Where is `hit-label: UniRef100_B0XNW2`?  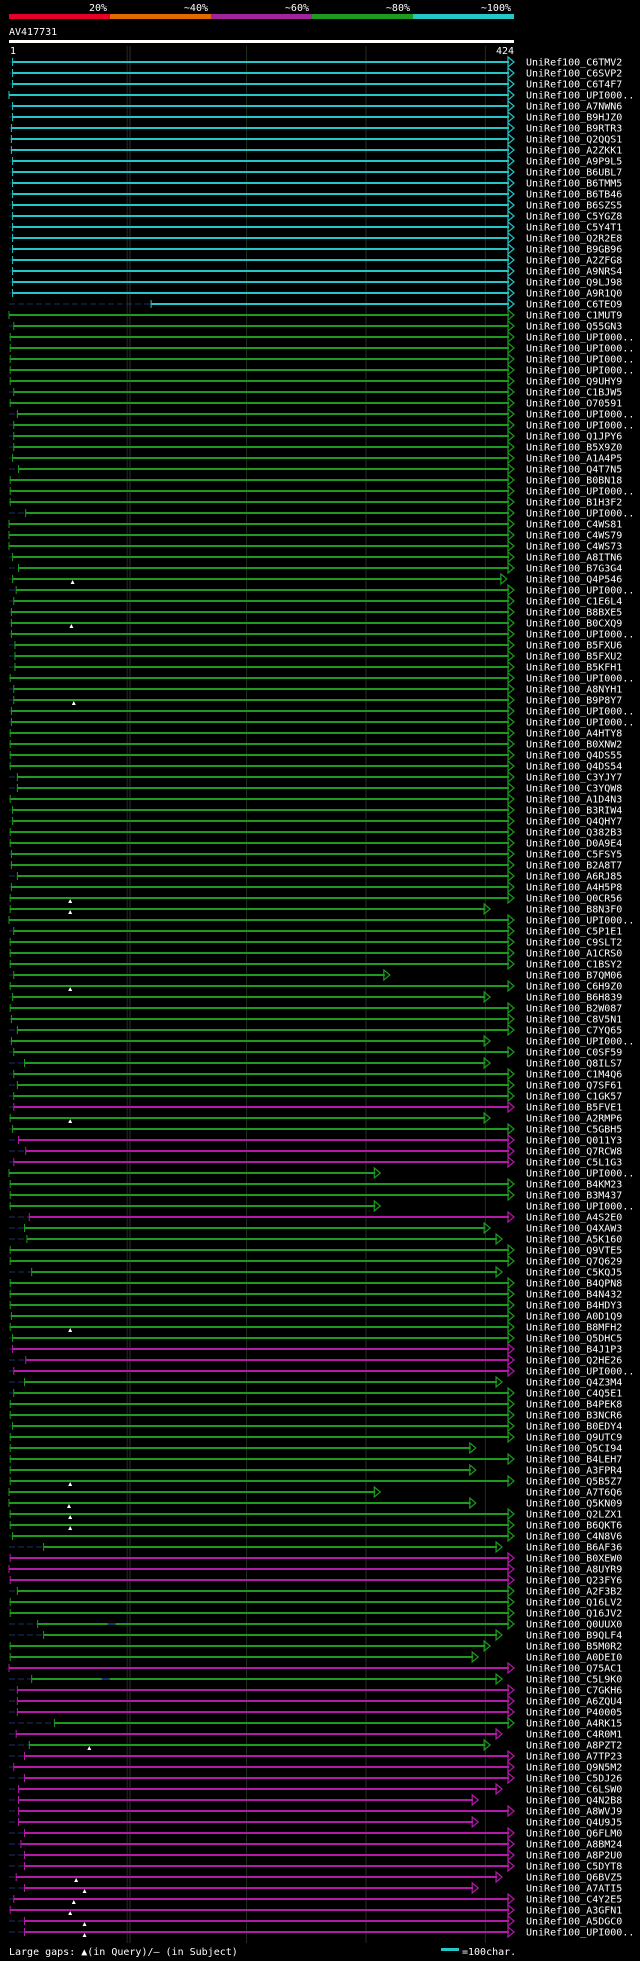
hit-label: UniRef100_B0XNW2 is located at coordinates (574, 745).